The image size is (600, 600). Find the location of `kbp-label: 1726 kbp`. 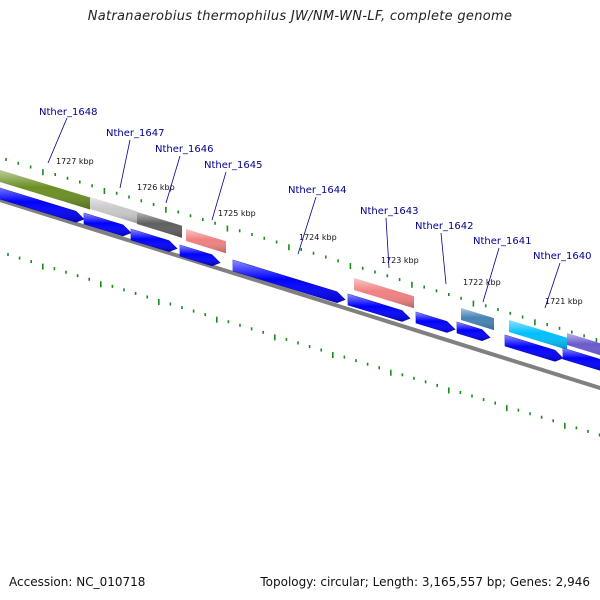

kbp-label: 1726 kbp is located at coordinates (156, 187).